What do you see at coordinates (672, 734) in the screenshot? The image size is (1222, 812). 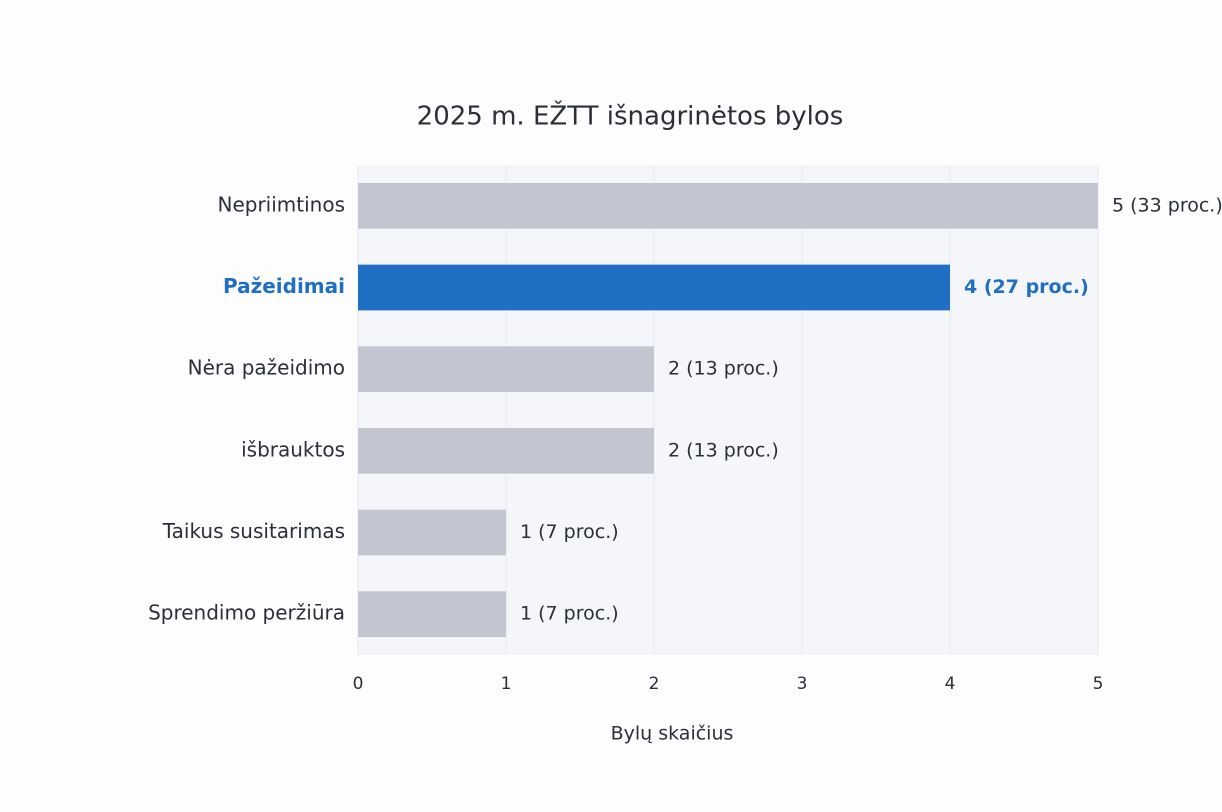 I see `x-axis-label: Bylų skaičius` at bounding box center [672, 734].